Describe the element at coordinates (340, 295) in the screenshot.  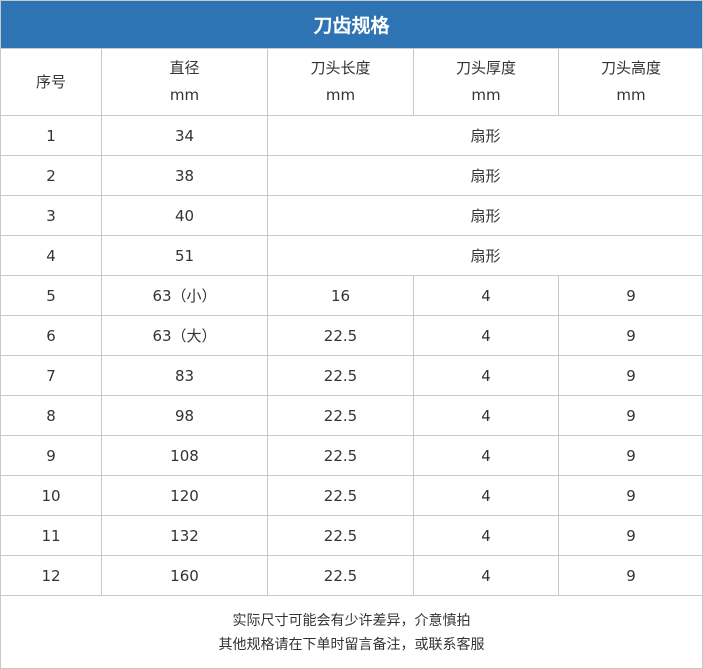
I see `table-cell: 16` at that location.